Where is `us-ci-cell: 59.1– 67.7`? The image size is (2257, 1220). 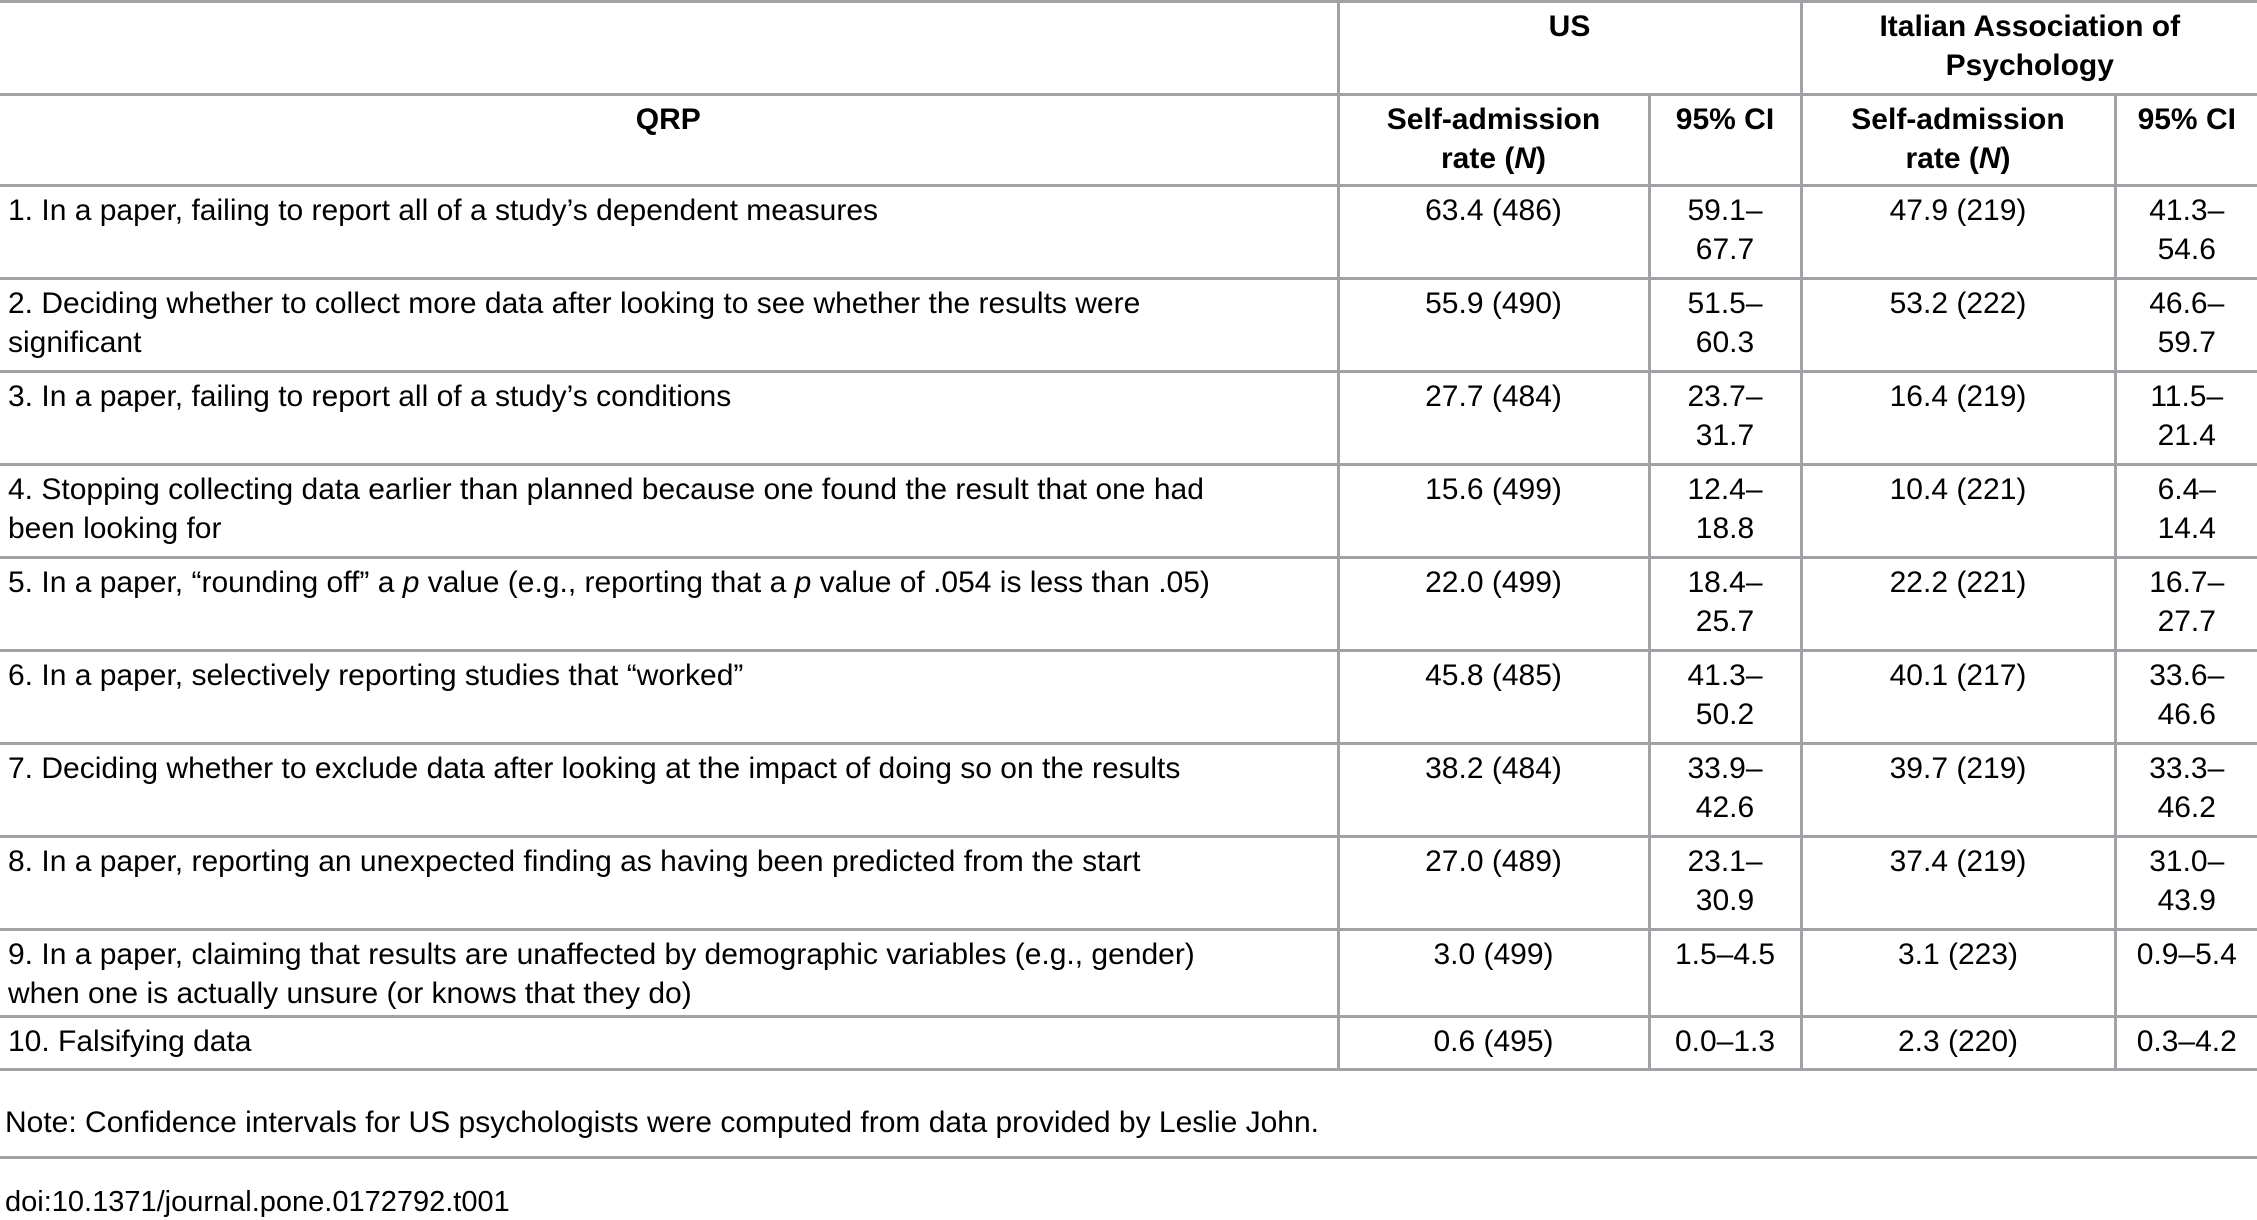 us-ci-cell: 59.1– 67.7 is located at coordinates (1724, 232).